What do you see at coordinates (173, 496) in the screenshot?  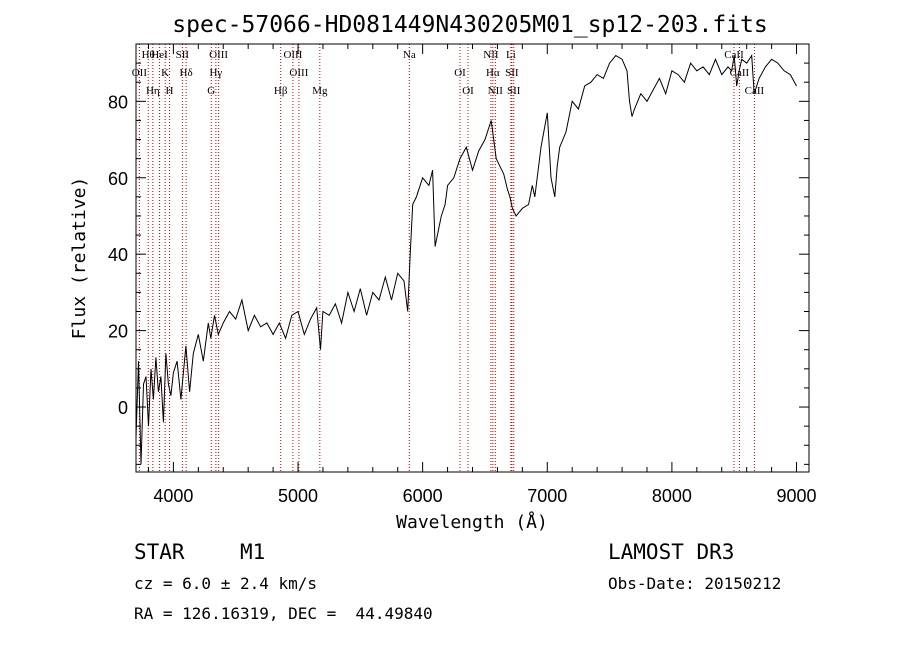 I see `x-tick-label: 4000` at bounding box center [173, 496].